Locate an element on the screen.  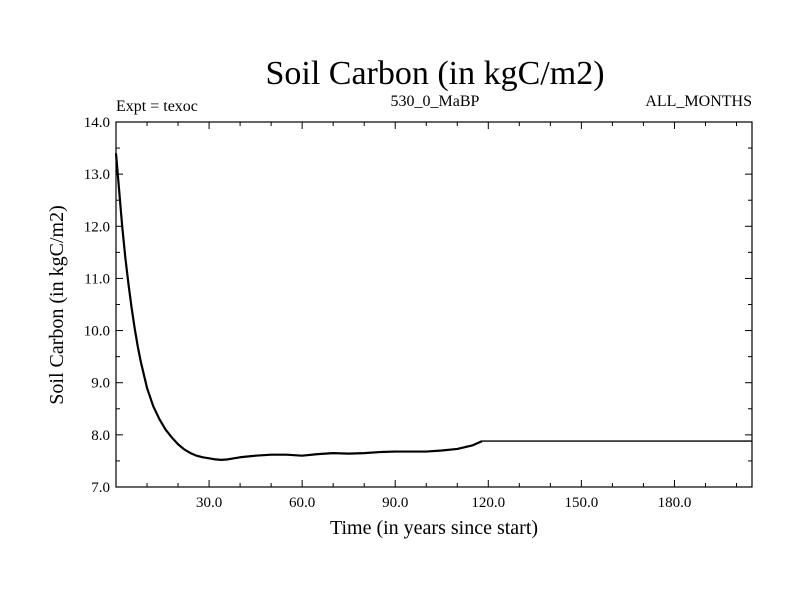
y-axis-label: Soil Carbon (in kgC/m2) is located at coordinates (57, 304).